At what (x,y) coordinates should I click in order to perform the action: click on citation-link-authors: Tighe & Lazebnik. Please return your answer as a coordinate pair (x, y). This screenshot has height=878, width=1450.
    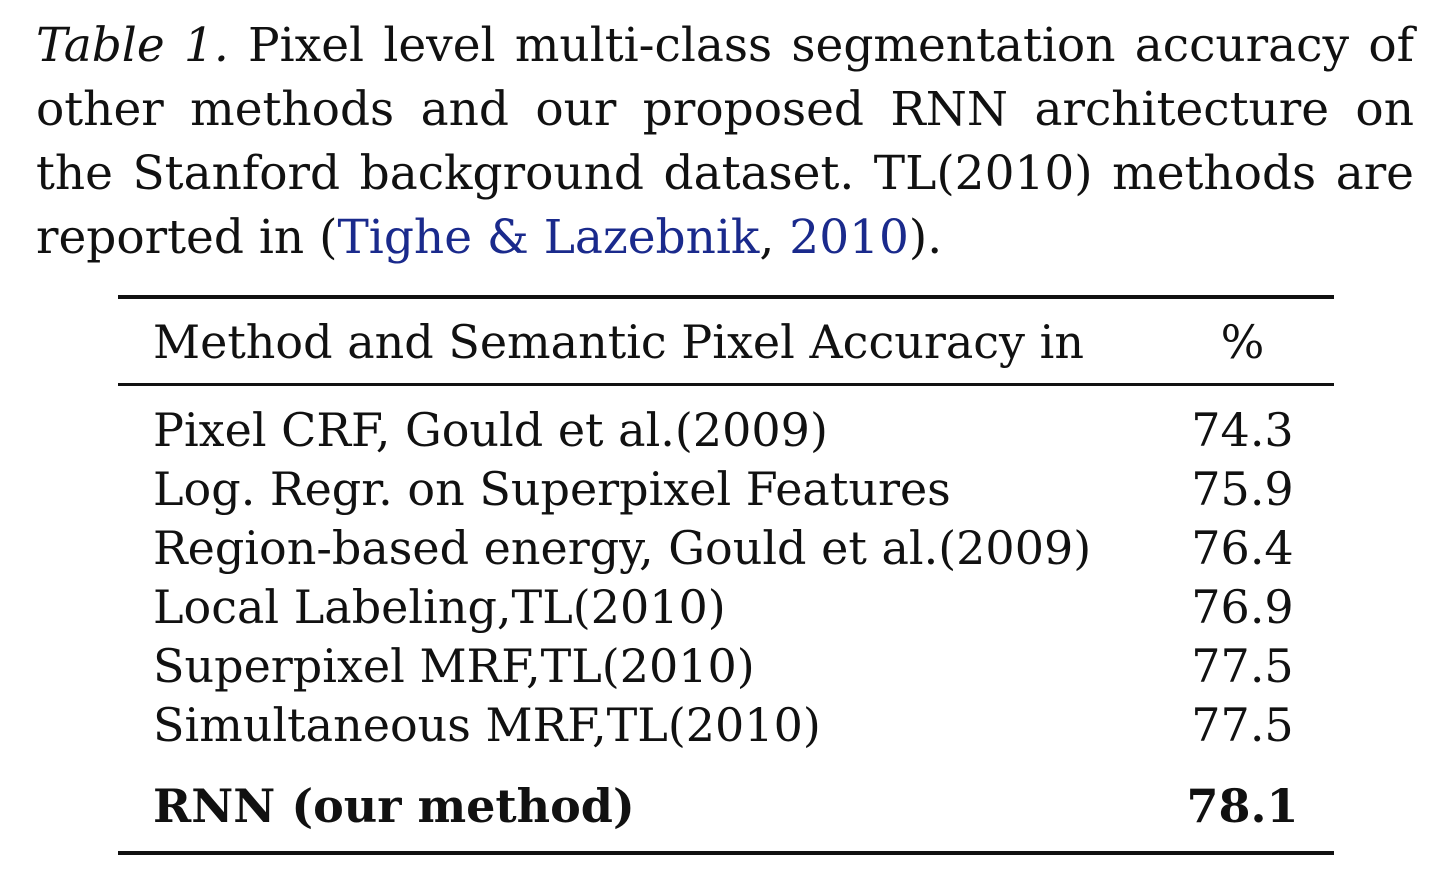
    Looking at the image, I should click on (548, 237).